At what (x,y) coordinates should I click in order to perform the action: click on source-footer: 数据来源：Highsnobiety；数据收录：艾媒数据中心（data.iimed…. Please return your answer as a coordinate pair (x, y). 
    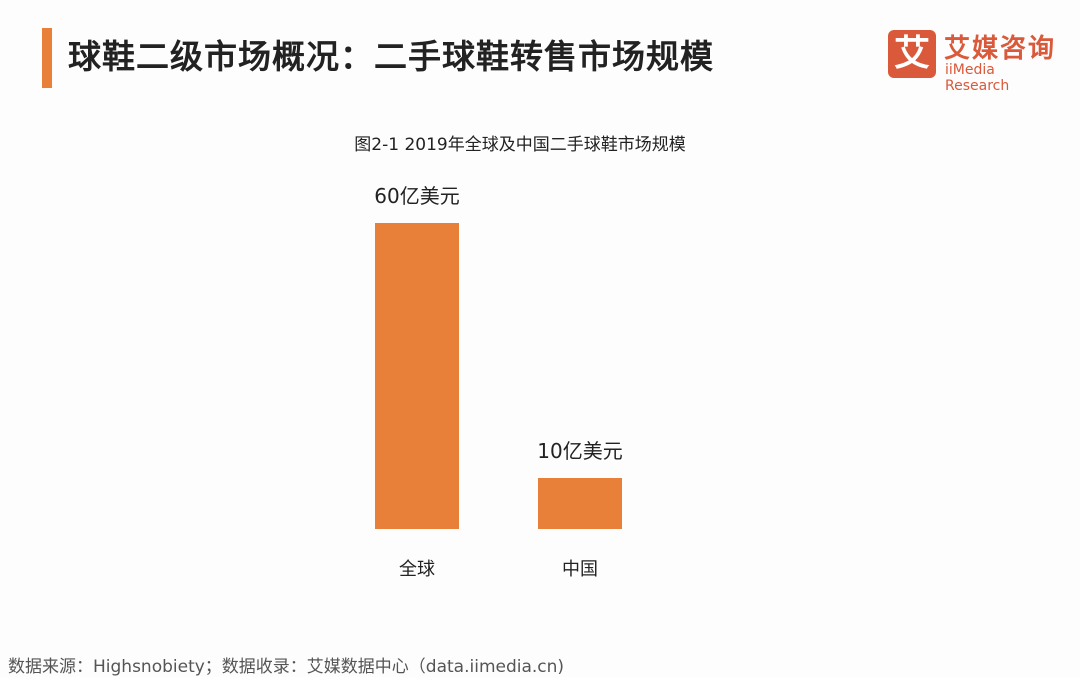
    Looking at the image, I should click on (286, 667).